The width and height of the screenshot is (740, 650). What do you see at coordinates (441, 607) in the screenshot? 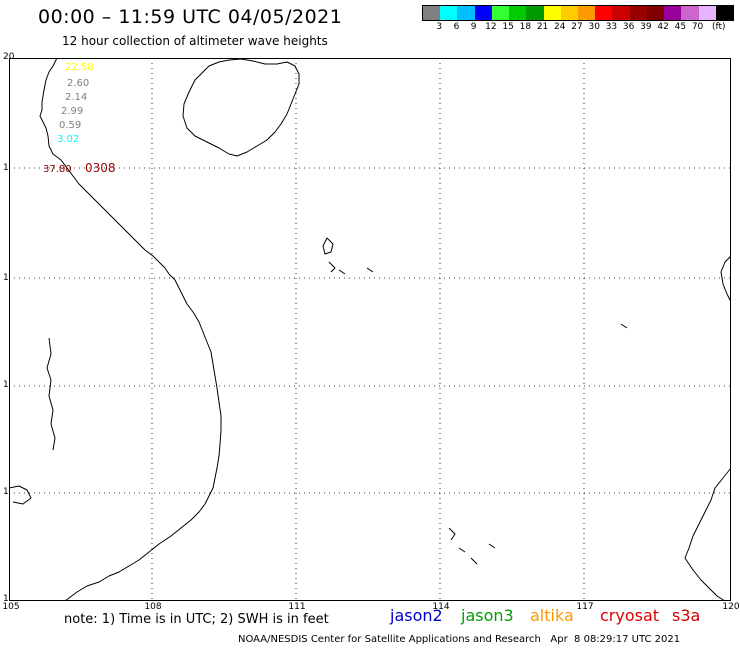
I see `lon-label-114: 114` at bounding box center [441, 607].